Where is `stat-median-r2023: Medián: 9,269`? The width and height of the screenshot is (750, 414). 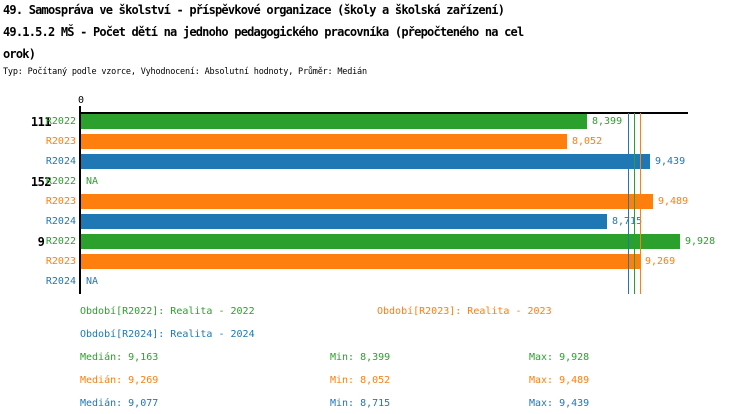
stat-median-r2023: Medián: 9,269 is located at coordinates (119, 380).